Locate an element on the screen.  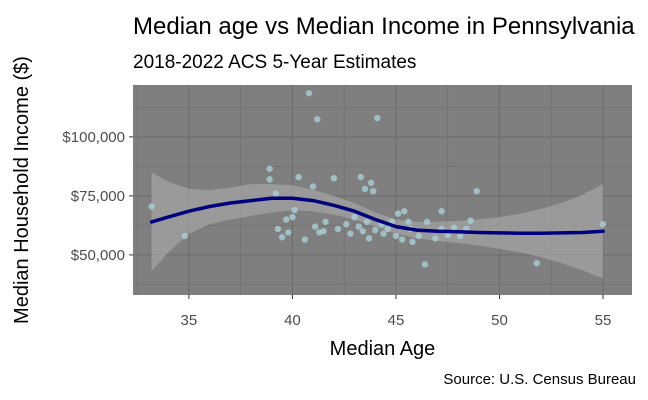
x-tick-label: 50 is located at coordinates (499, 320).